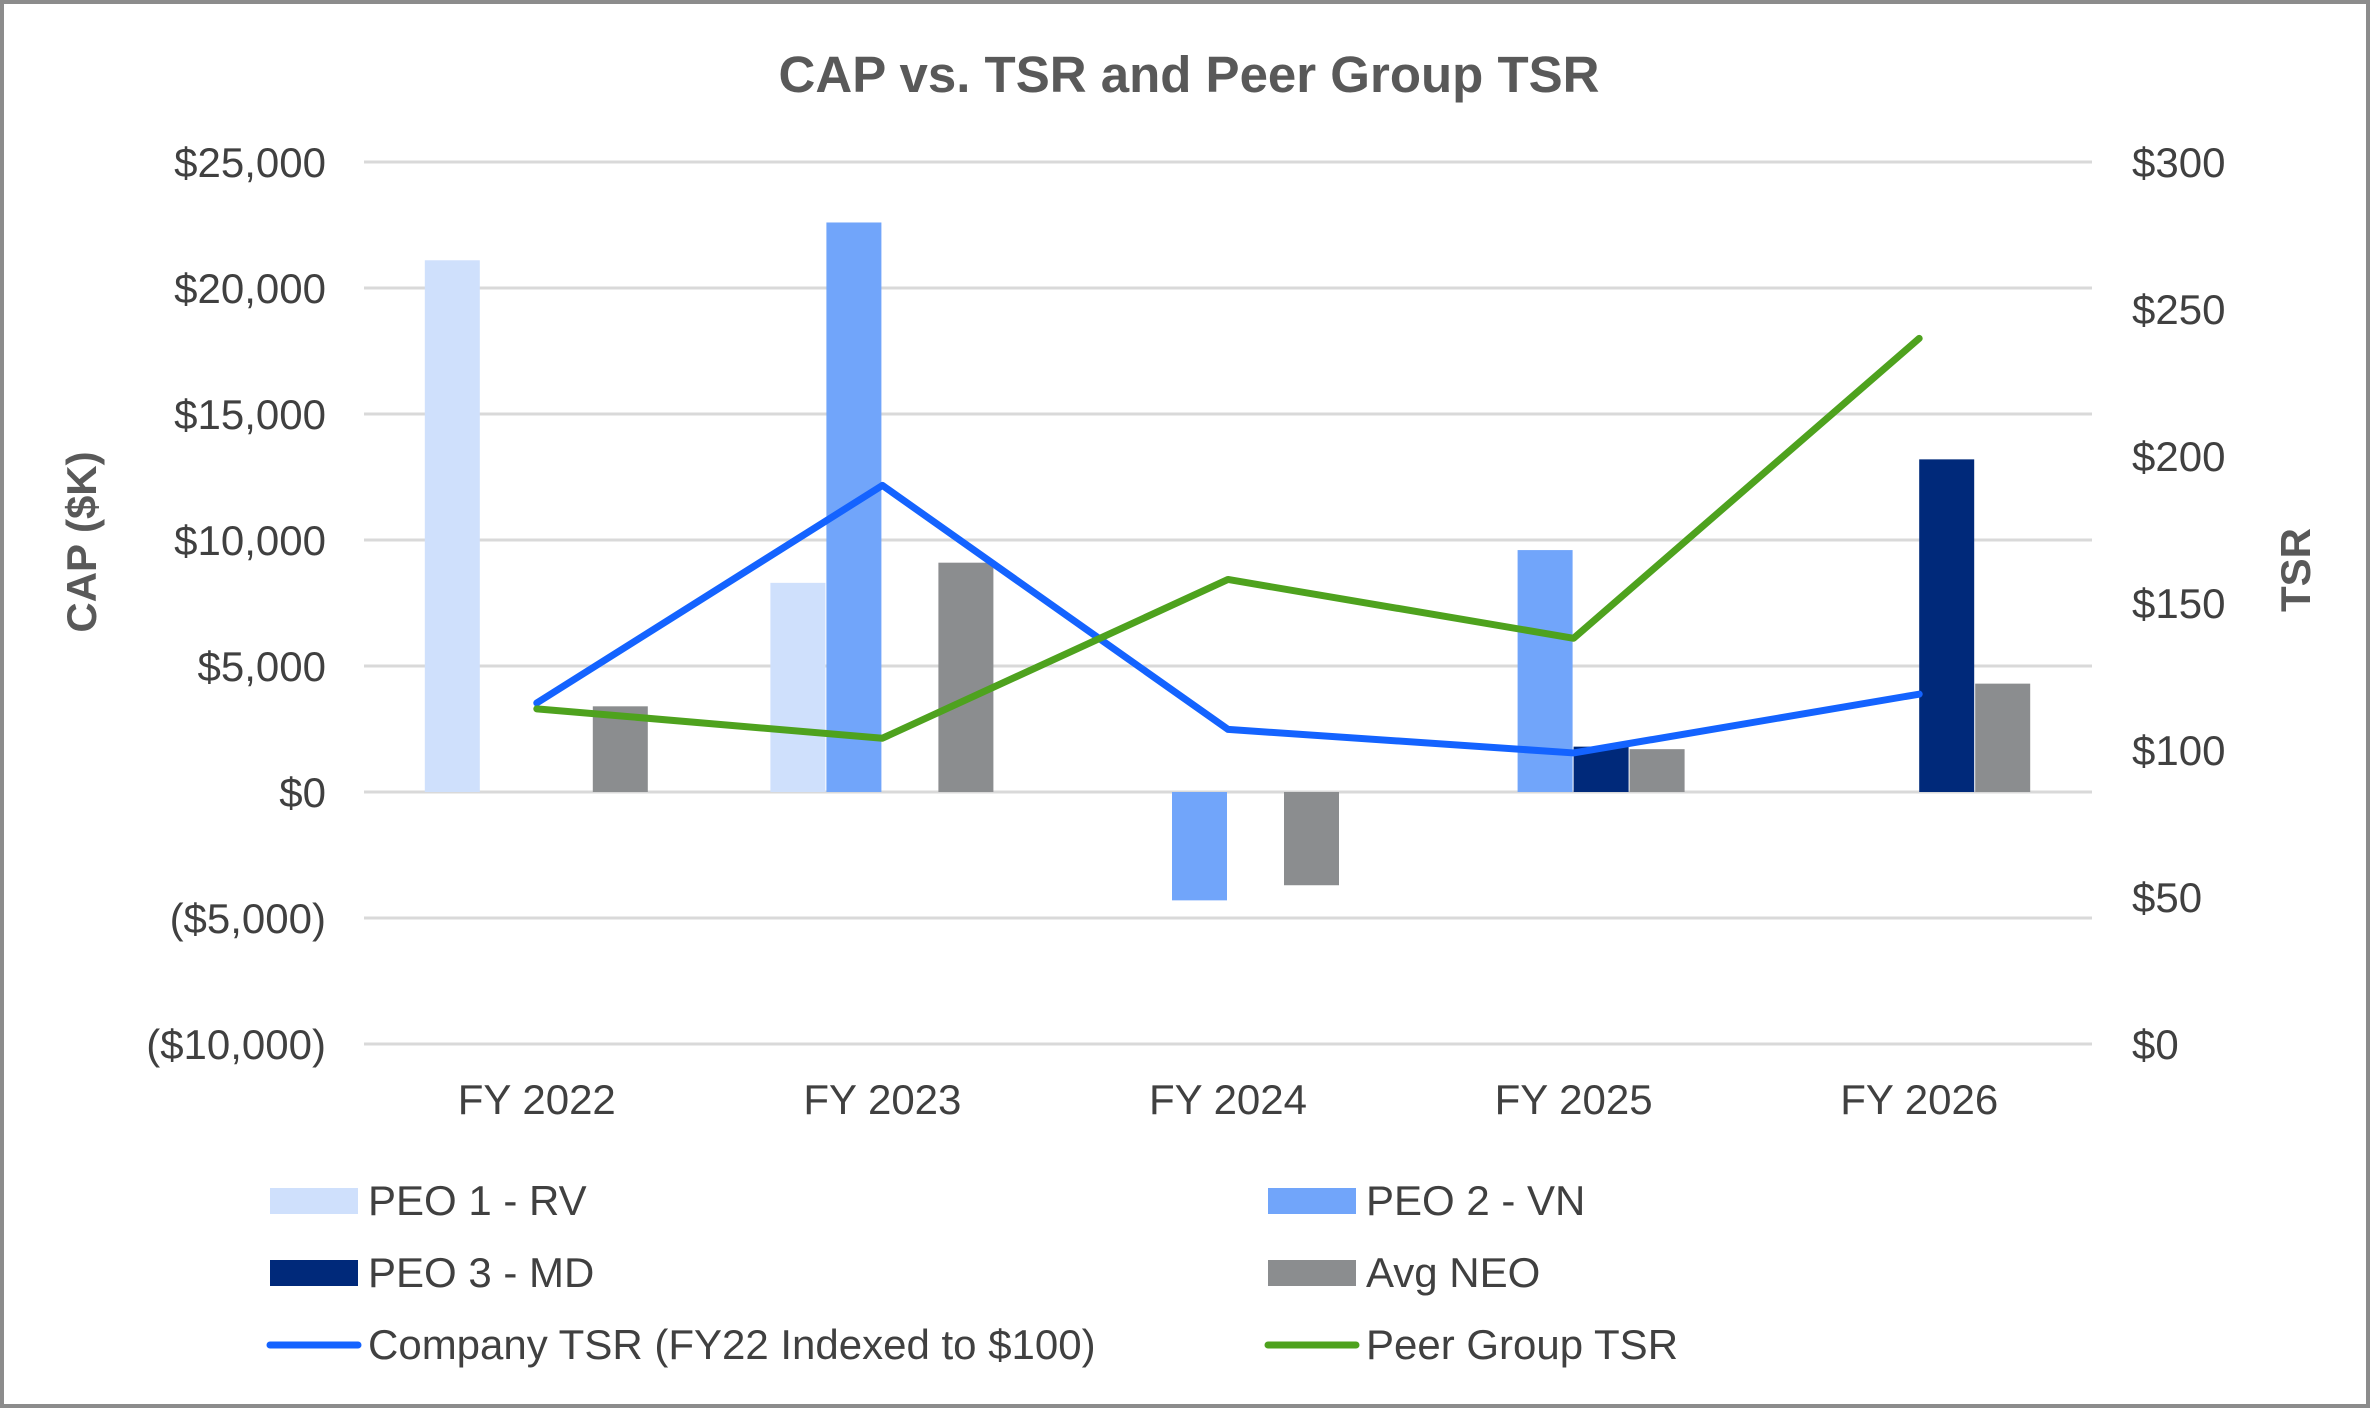 This screenshot has height=1412, width=2370. I want to click on right-axis-ticks: $300 $250 $200 $150 $100 $50 $0, so click(2178, 603).